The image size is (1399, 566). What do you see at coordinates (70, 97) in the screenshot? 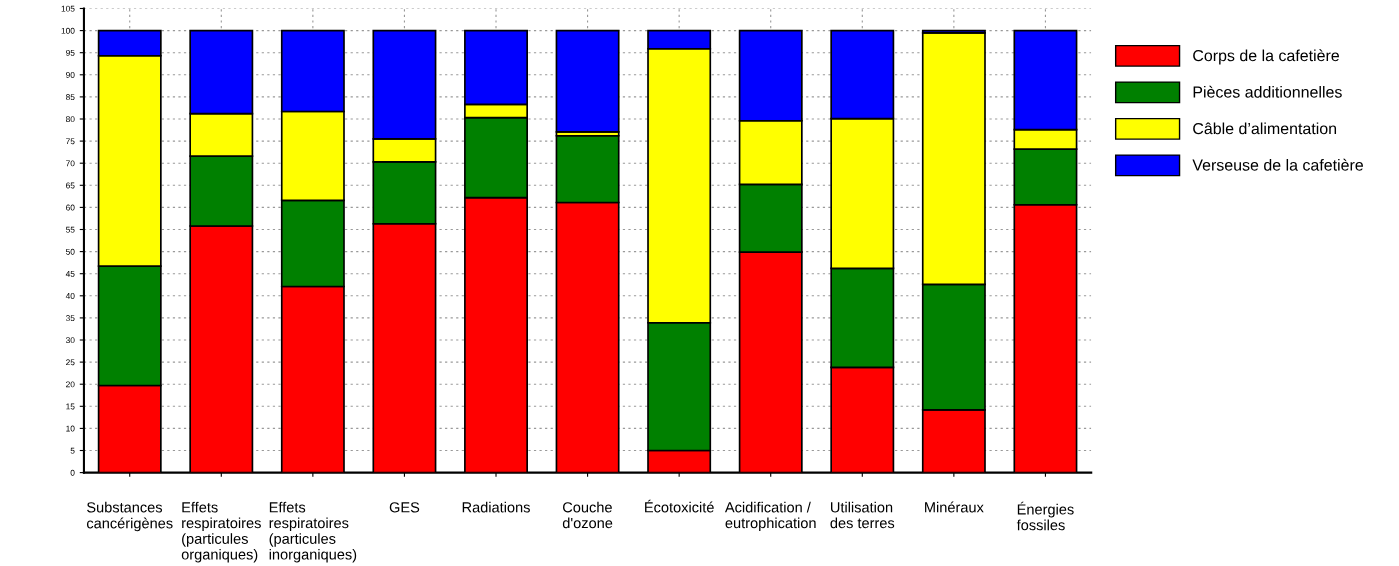
I see `y-tick-label: 85` at bounding box center [70, 97].